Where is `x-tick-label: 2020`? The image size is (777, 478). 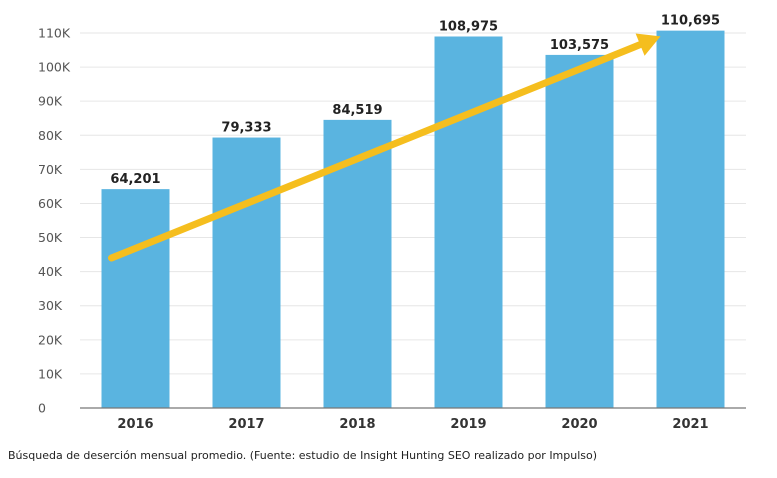 x-tick-label: 2020 is located at coordinates (579, 424).